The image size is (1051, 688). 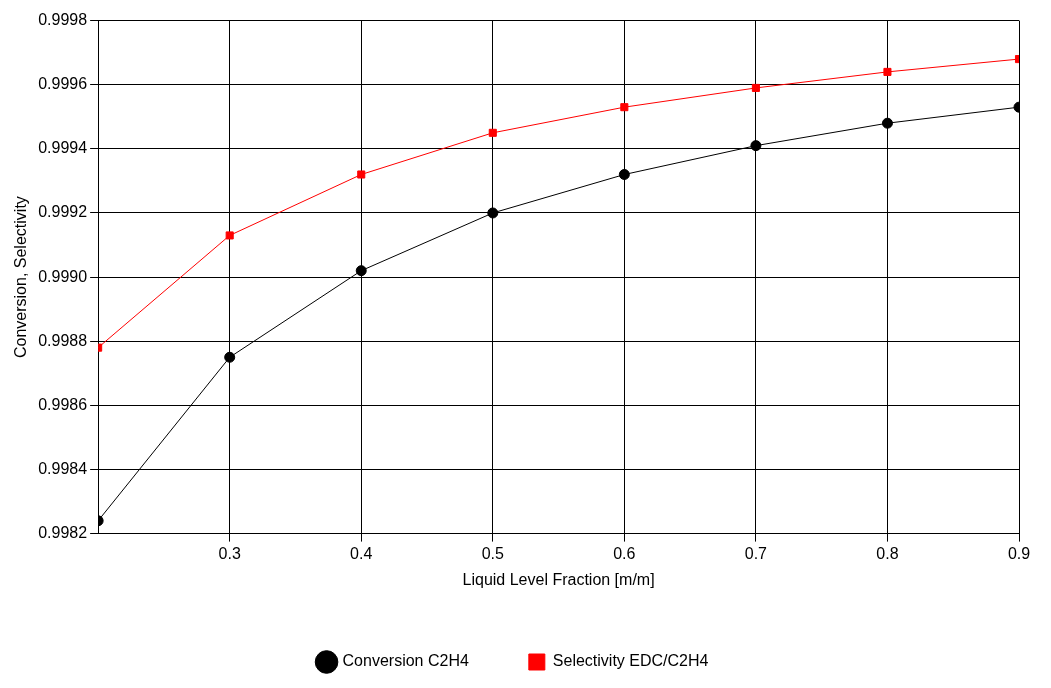 What do you see at coordinates (63, 148) in the screenshot?
I see `y-tick-label: 0.9994` at bounding box center [63, 148].